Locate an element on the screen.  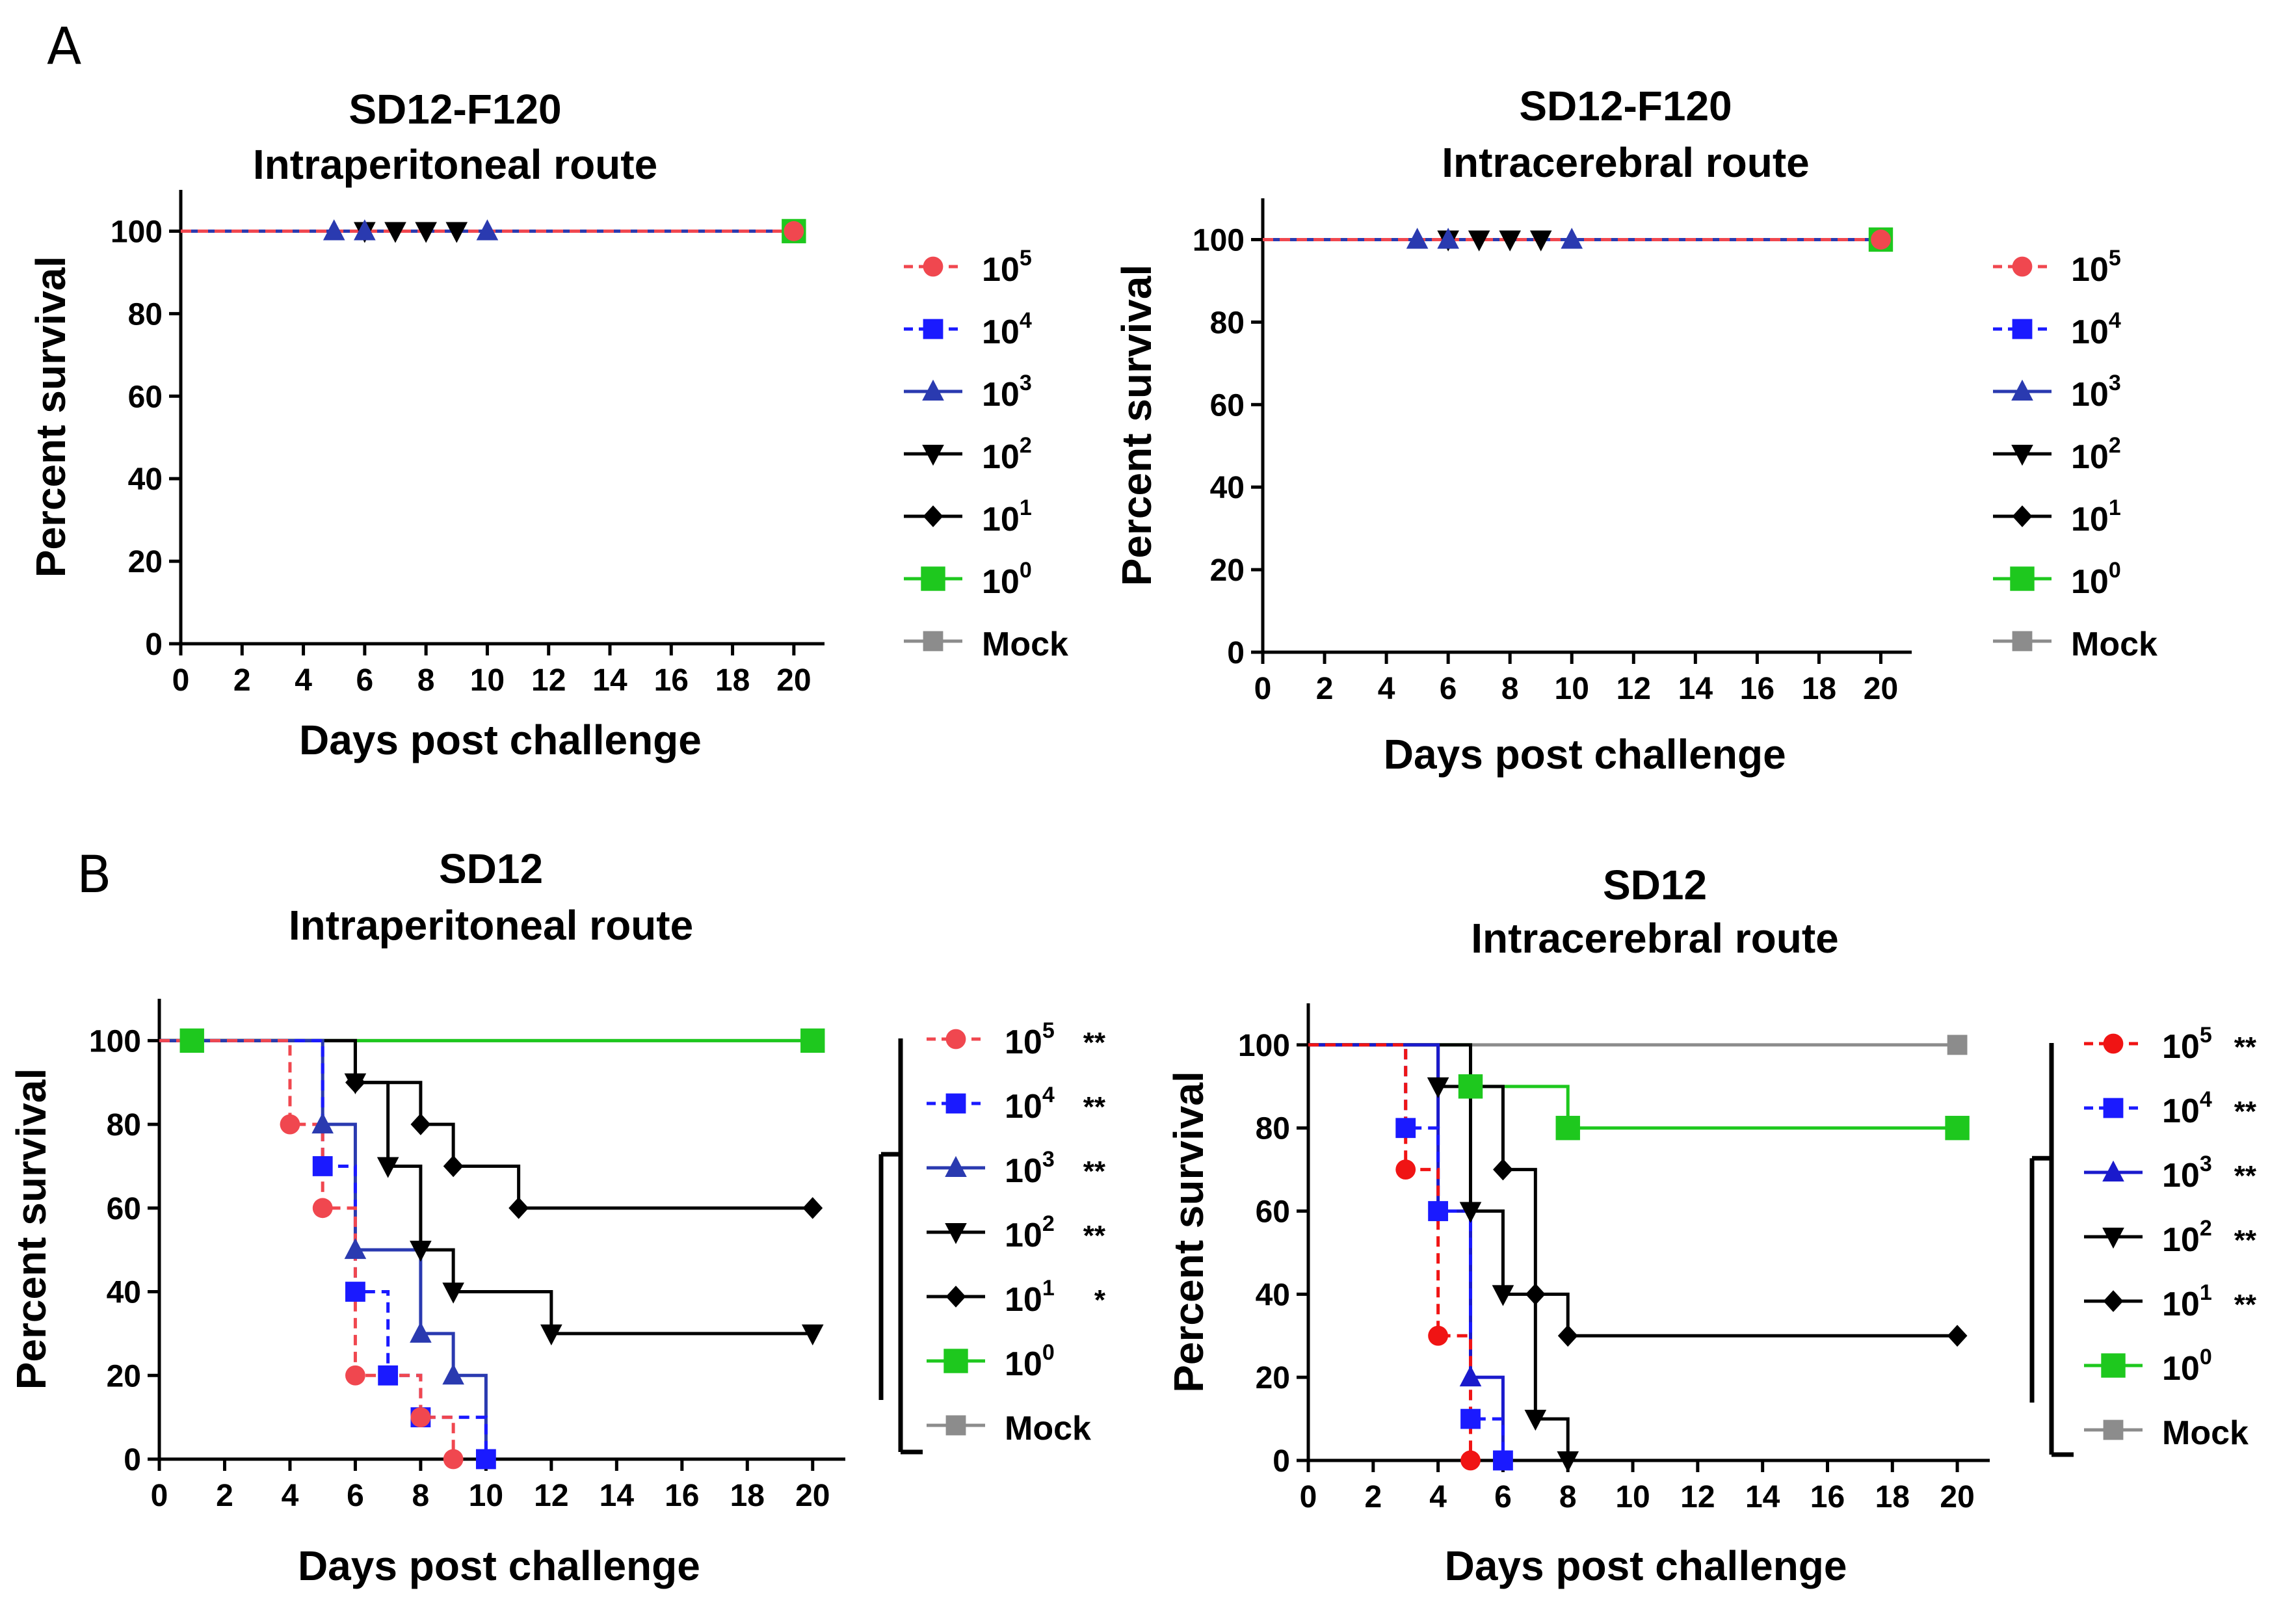
x-tick-label: 12 is located at coordinates (551, 1496).